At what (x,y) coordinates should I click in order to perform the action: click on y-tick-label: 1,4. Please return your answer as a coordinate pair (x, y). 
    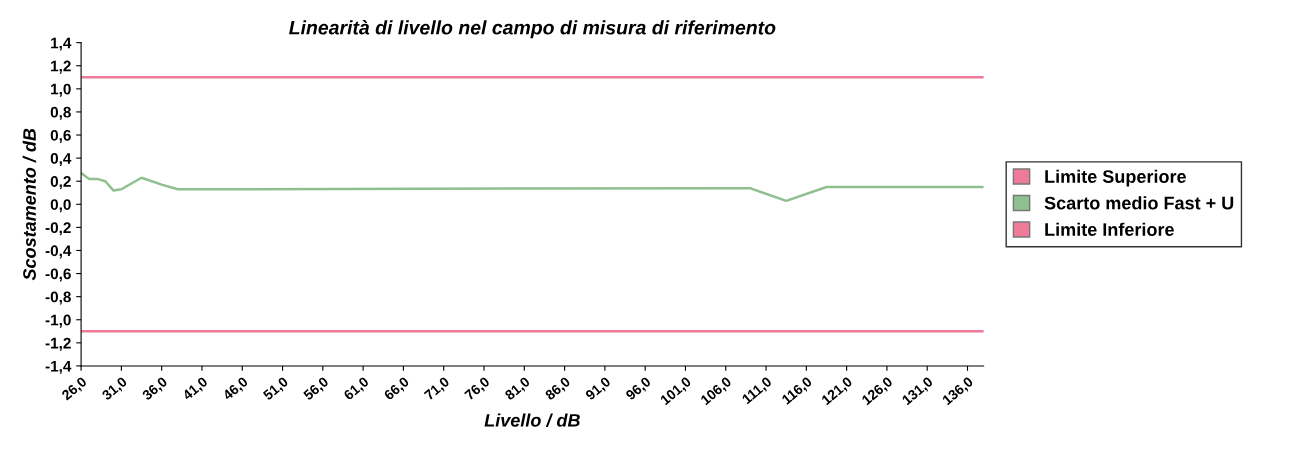
    Looking at the image, I should click on (61, 44).